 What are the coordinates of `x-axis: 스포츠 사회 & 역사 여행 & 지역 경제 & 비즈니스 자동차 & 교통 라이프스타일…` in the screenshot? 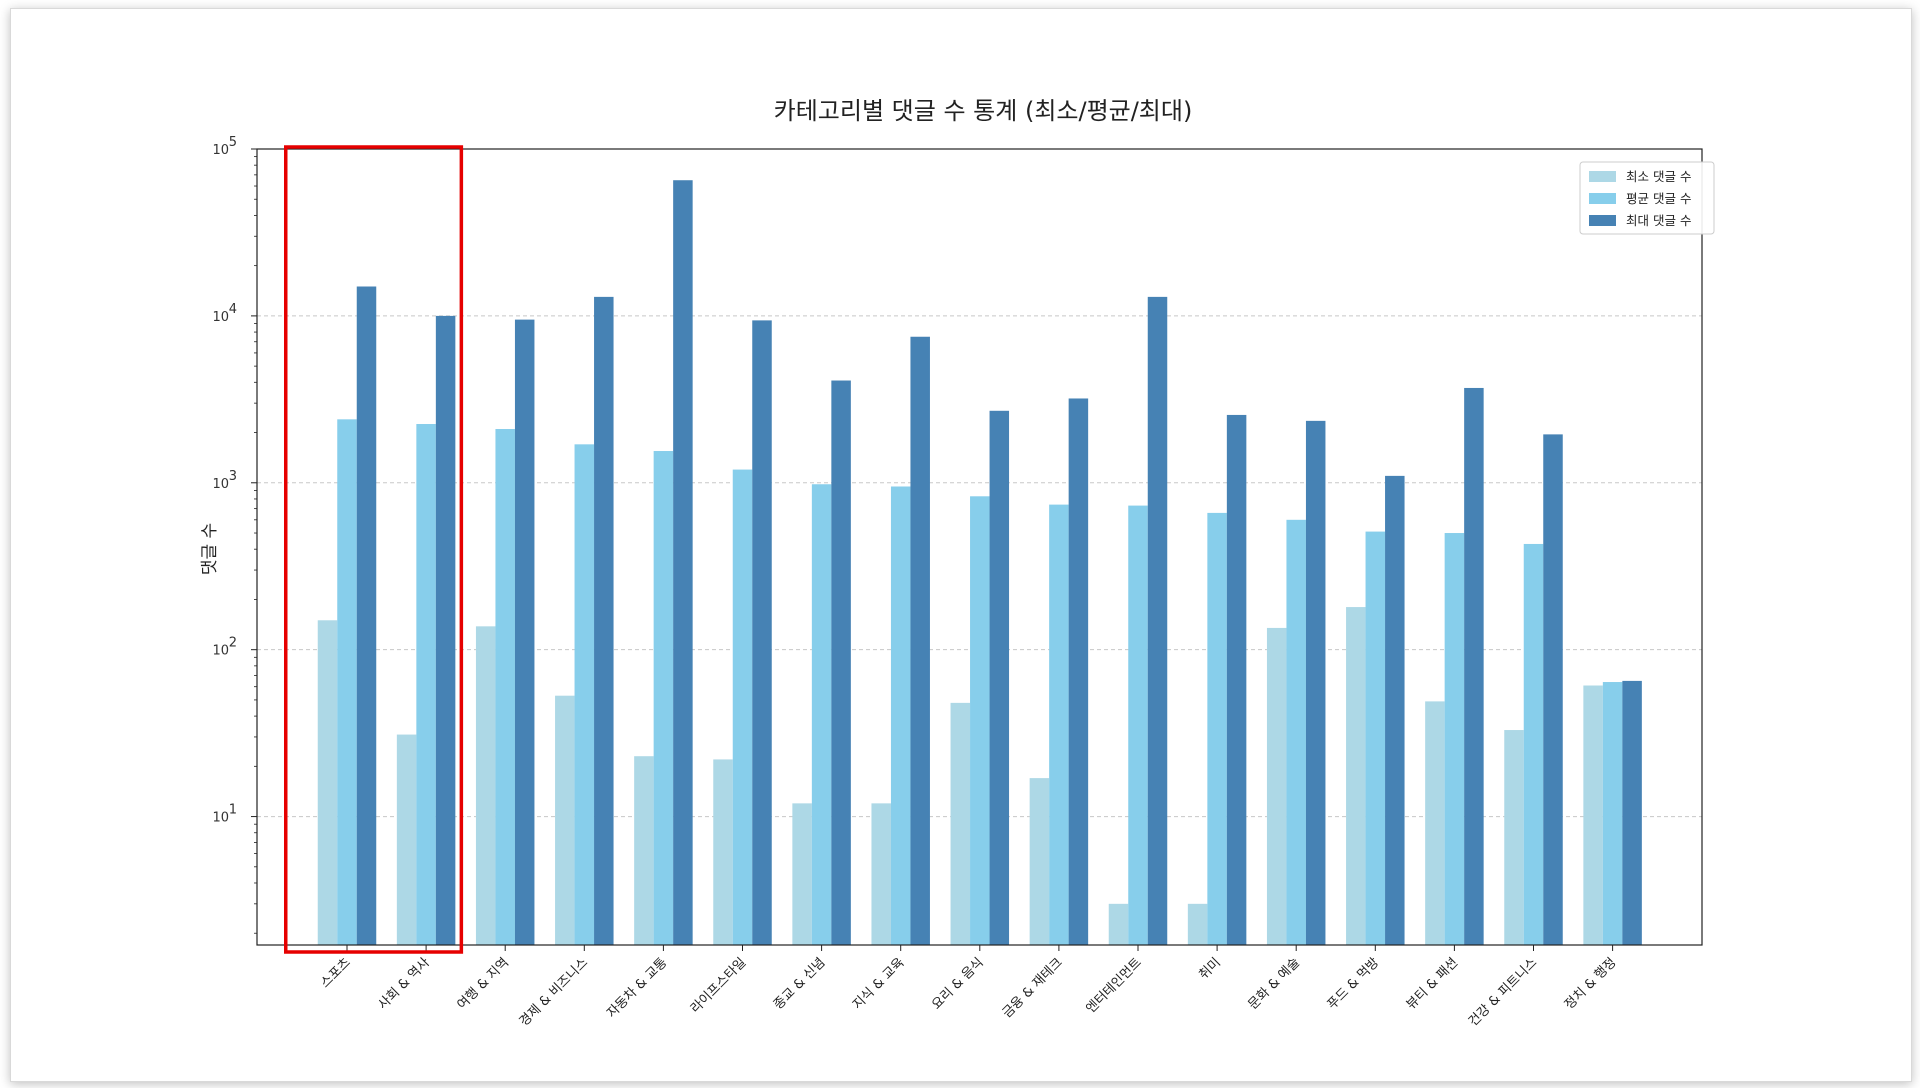 It's located at (968, 987).